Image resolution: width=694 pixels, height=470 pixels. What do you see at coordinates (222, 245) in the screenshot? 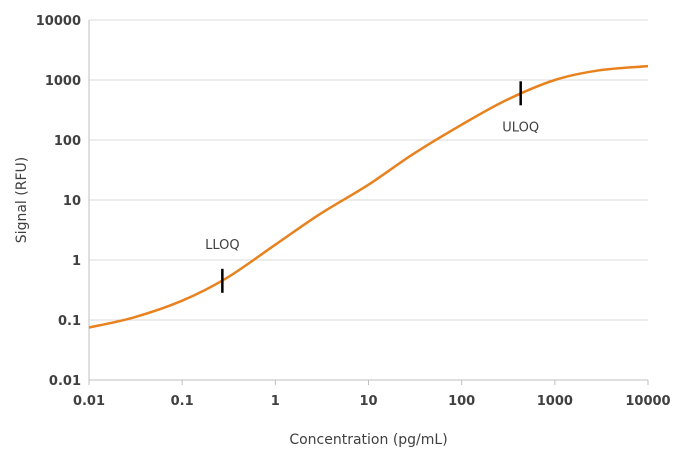
I see `annotation-label: LLOQ` at bounding box center [222, 245].